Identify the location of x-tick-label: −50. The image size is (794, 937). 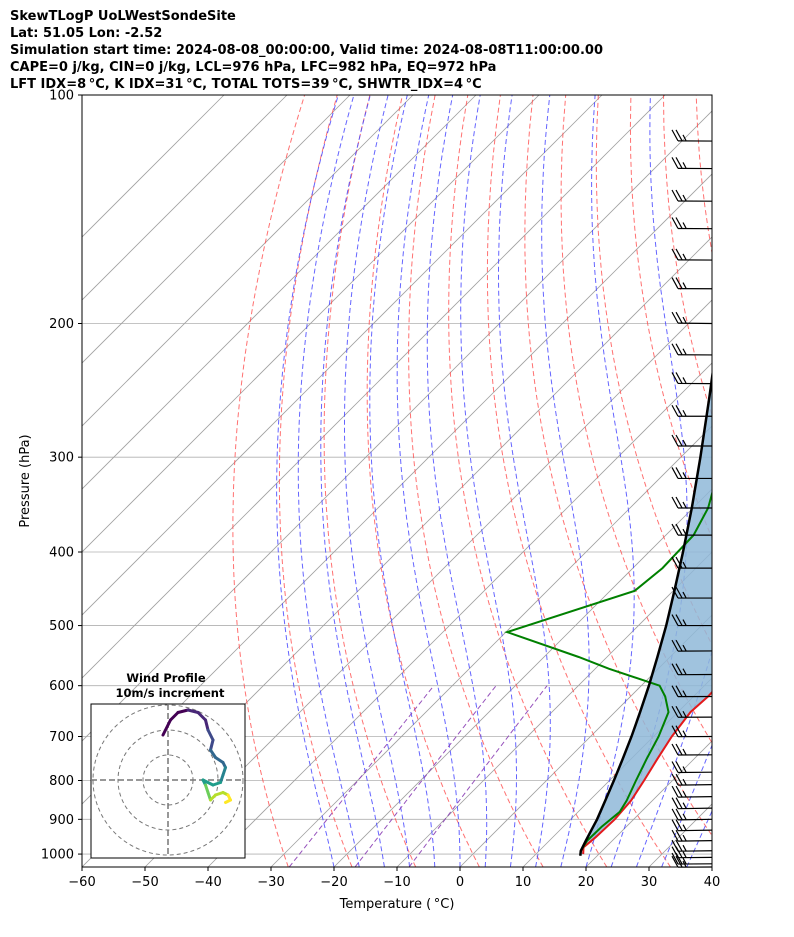
(144, 882).